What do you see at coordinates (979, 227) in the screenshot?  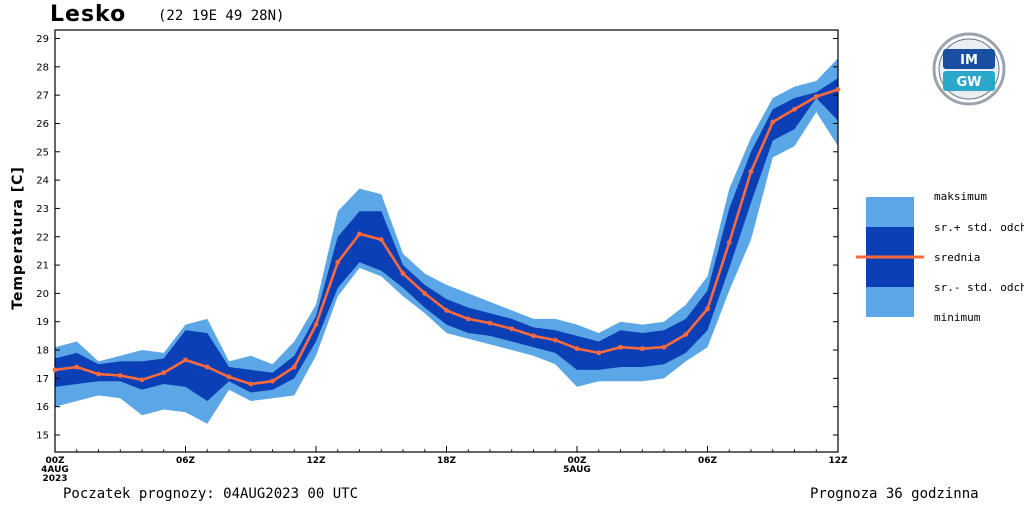 I see `legend-label-plus-std: sr.+ std. odch.` at bounding box center [979, 227].